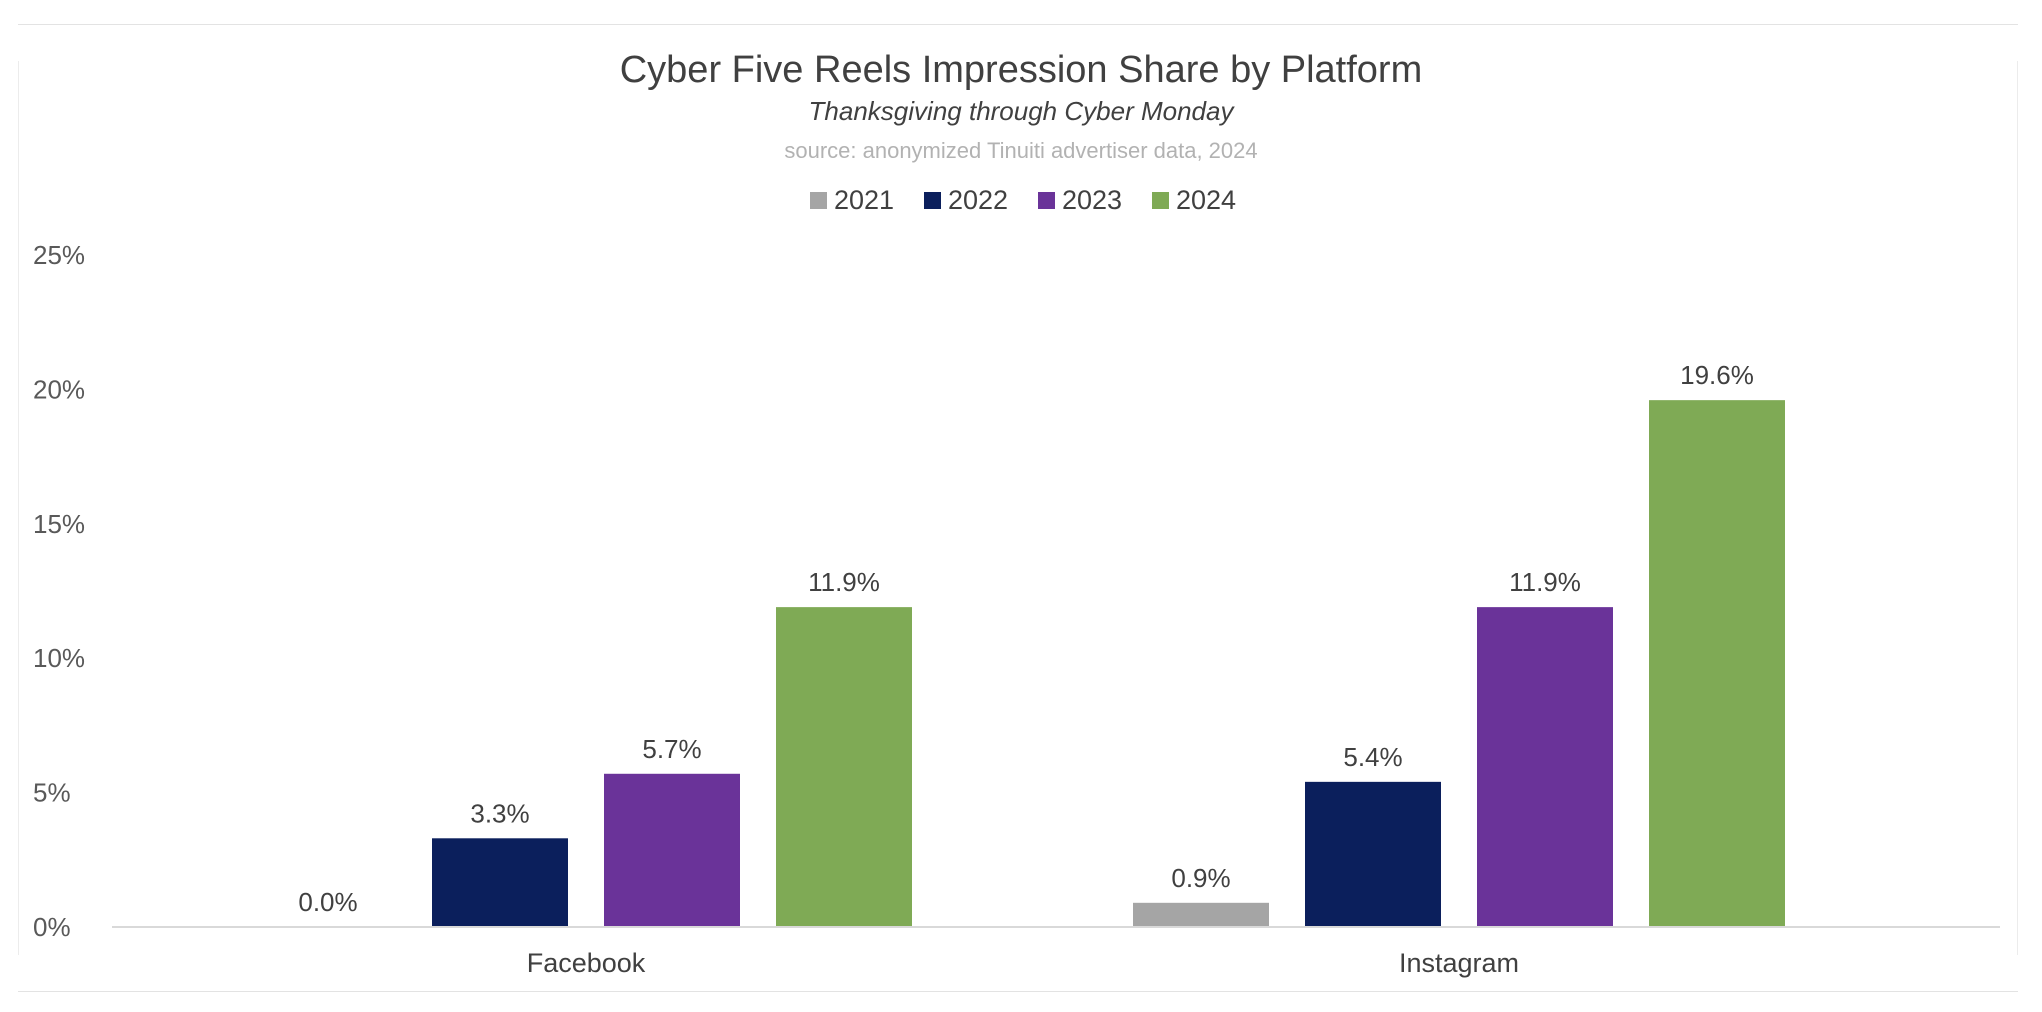 Image resolution: width=2042 pixels, height=1012 pixels. Describe the element at coordinates (1201, 914) in the screenshot. I see `bar-instagram-2021` at that location.